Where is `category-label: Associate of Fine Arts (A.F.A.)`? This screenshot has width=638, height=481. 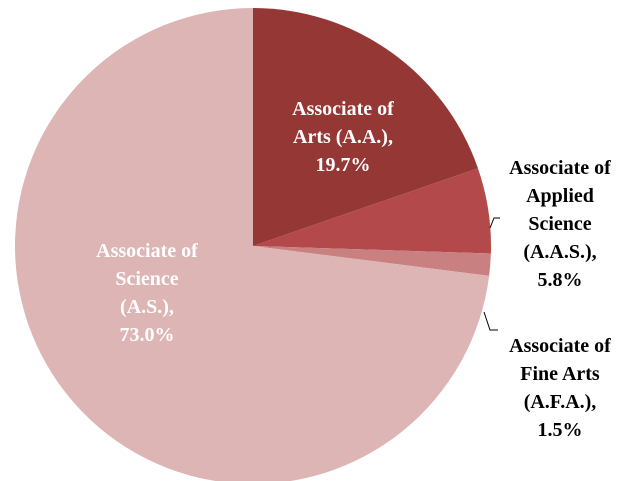 category-label: Associate of Fine Arts (A.F.A.) is located at coordinates (560, 374).